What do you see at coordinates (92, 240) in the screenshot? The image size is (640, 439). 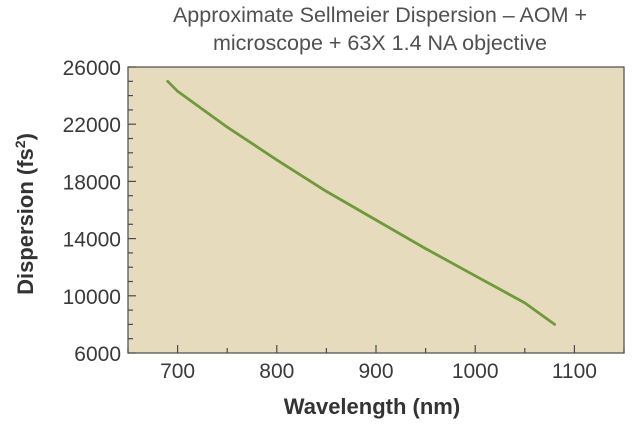 I see `y-tick-label: 14000` at bounding box center [92, 240].